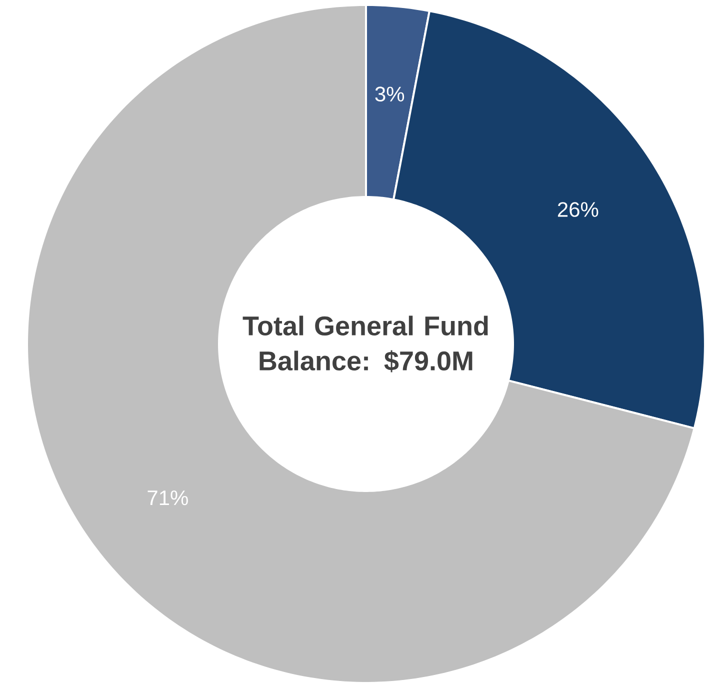 This screenshot has width=705, height=683. I want to click on text: Total General Fund Balance: $79.0M, so click(365, 344).